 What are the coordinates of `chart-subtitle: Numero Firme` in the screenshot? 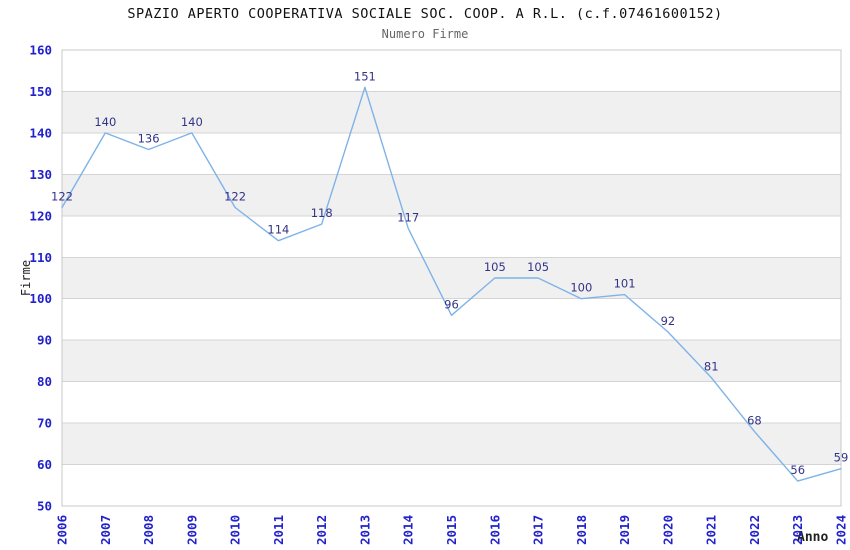 It's located at (425, 34).